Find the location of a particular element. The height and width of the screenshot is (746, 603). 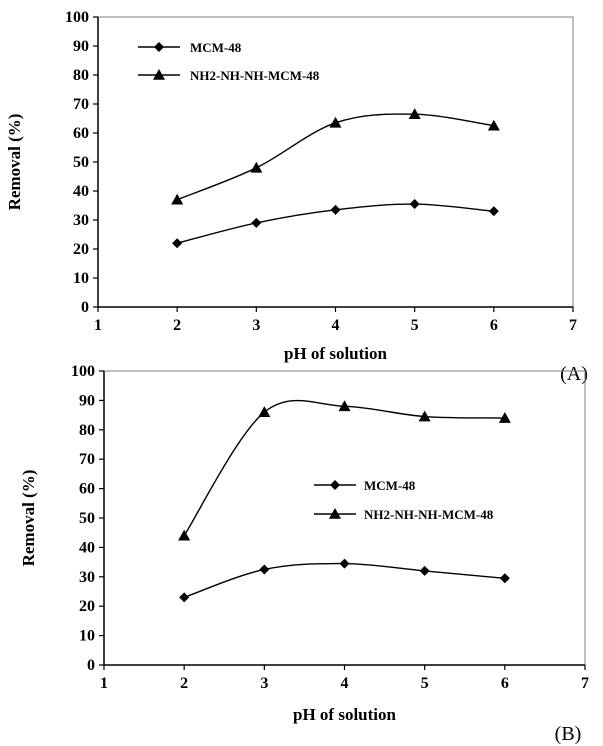

panel-label: (B) is located at coordinates (568, 734).